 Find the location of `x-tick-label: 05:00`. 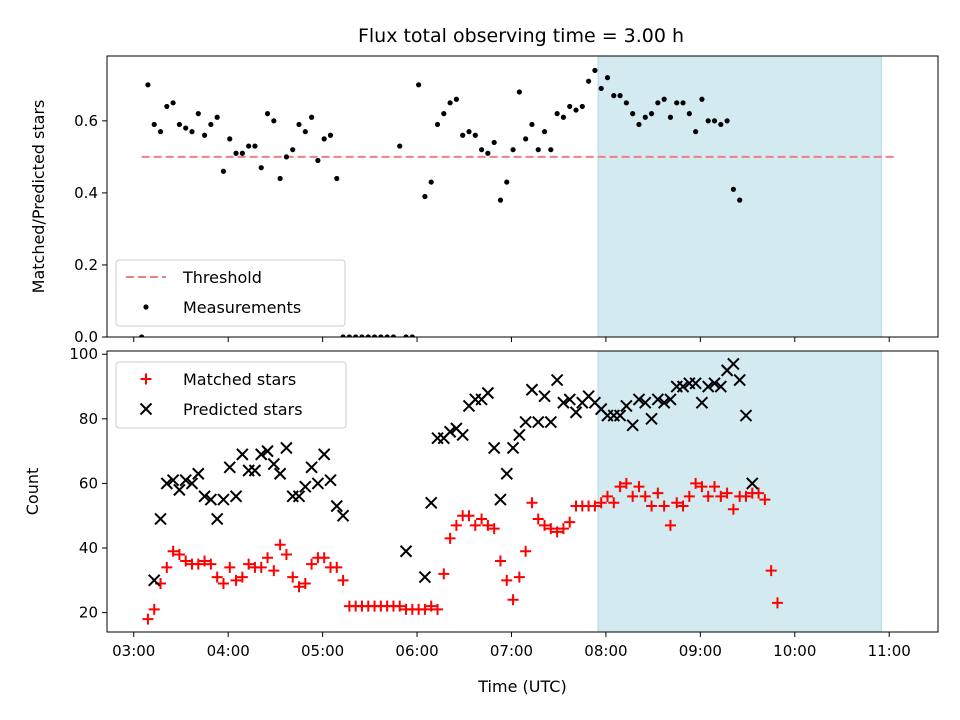

x-tick-label: 05:00 is located at coordinates (322, 651).